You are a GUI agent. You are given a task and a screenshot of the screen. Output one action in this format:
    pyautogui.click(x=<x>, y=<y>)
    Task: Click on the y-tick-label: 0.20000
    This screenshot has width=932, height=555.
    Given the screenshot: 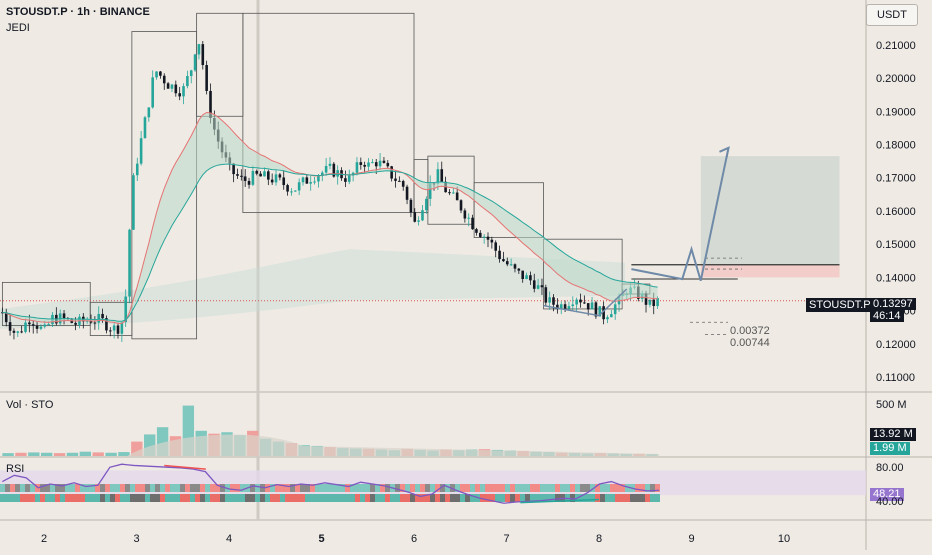 What is the action you would take?
    pyautogui.click(x=896, y=79)
    